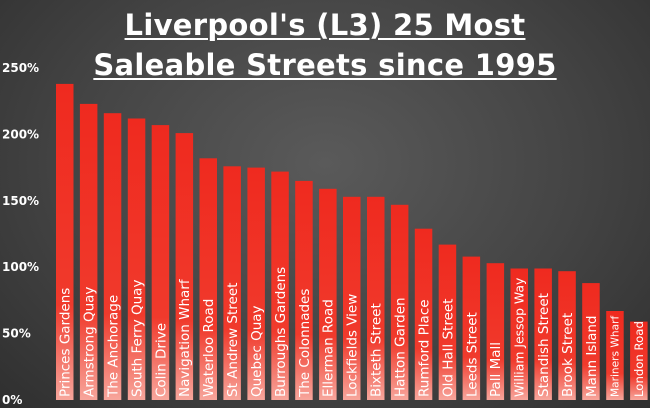 The height and width of the screenshot is (408, 650). Describe the element at coordinates (472, 354) in the screenshot. I see `category-label: Leeds Street` at that location.